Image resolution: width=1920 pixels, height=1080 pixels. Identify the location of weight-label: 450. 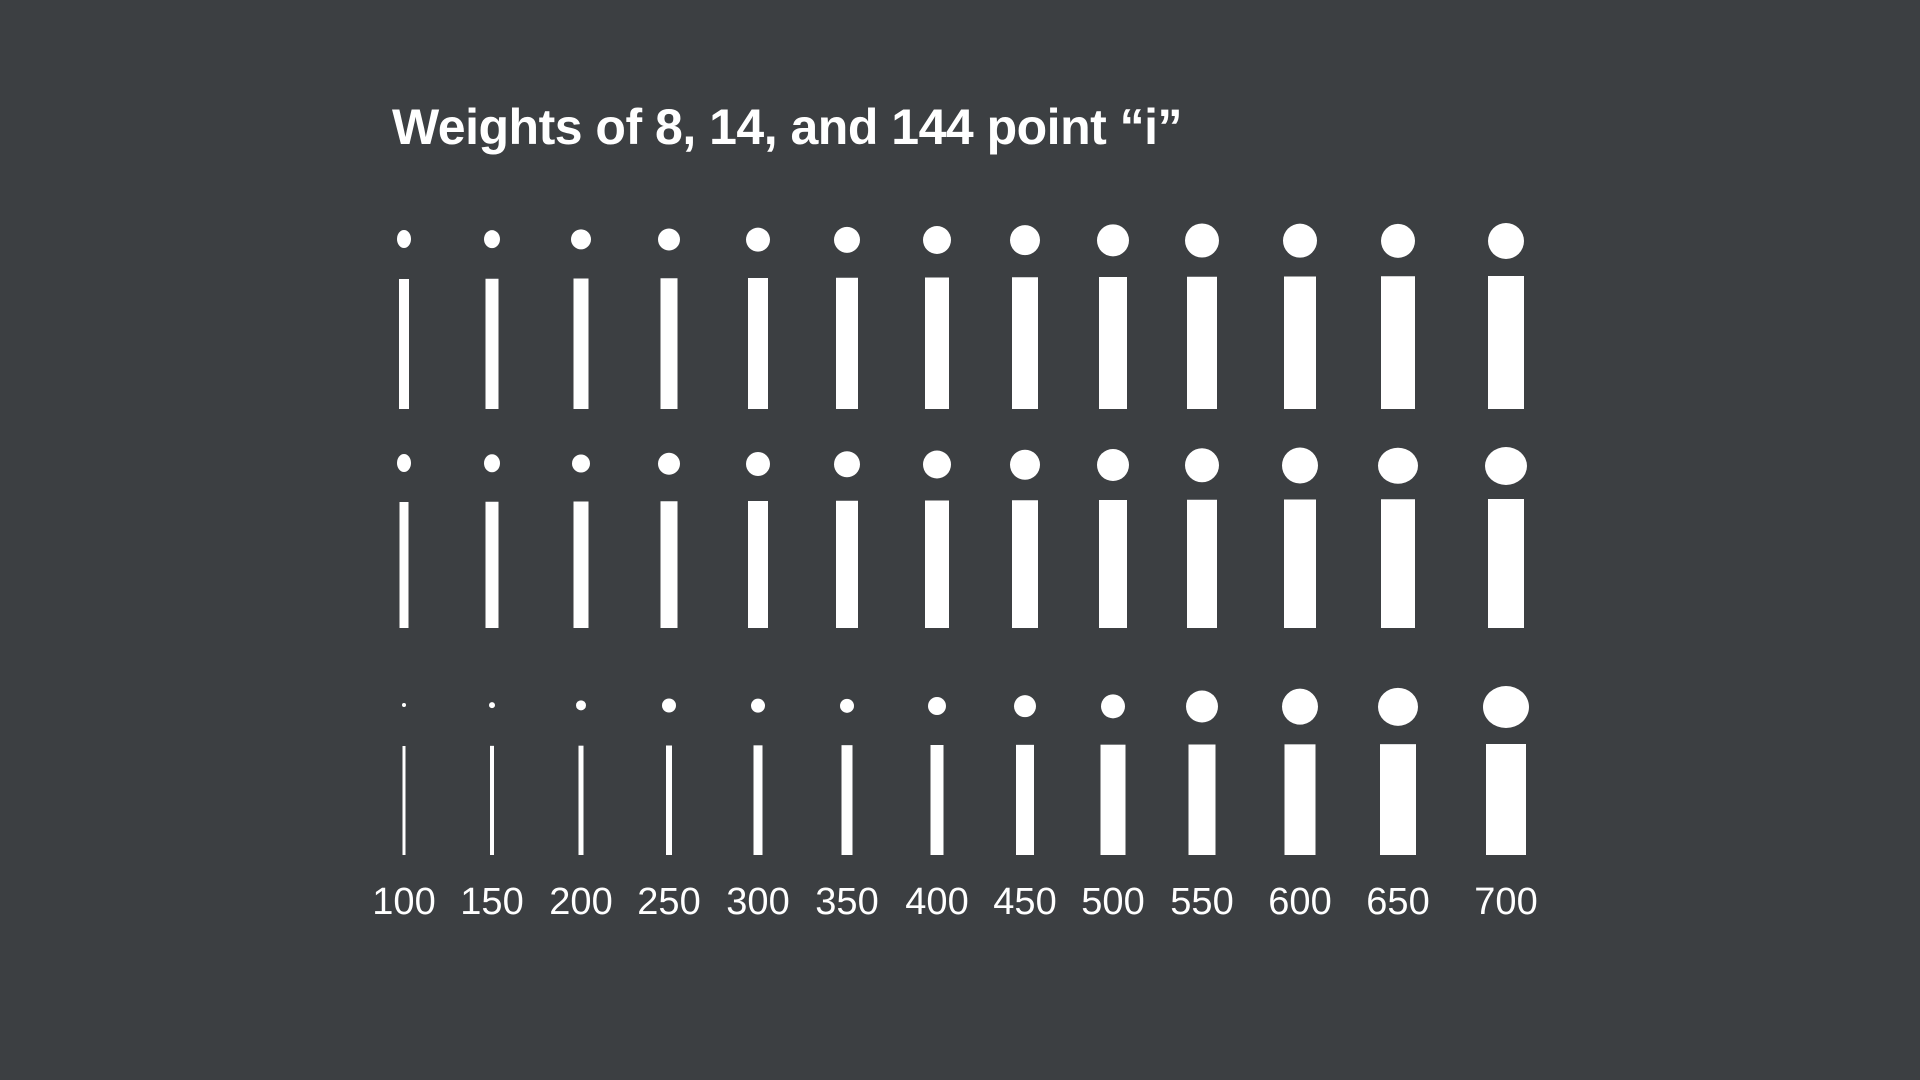
(1024, 902).